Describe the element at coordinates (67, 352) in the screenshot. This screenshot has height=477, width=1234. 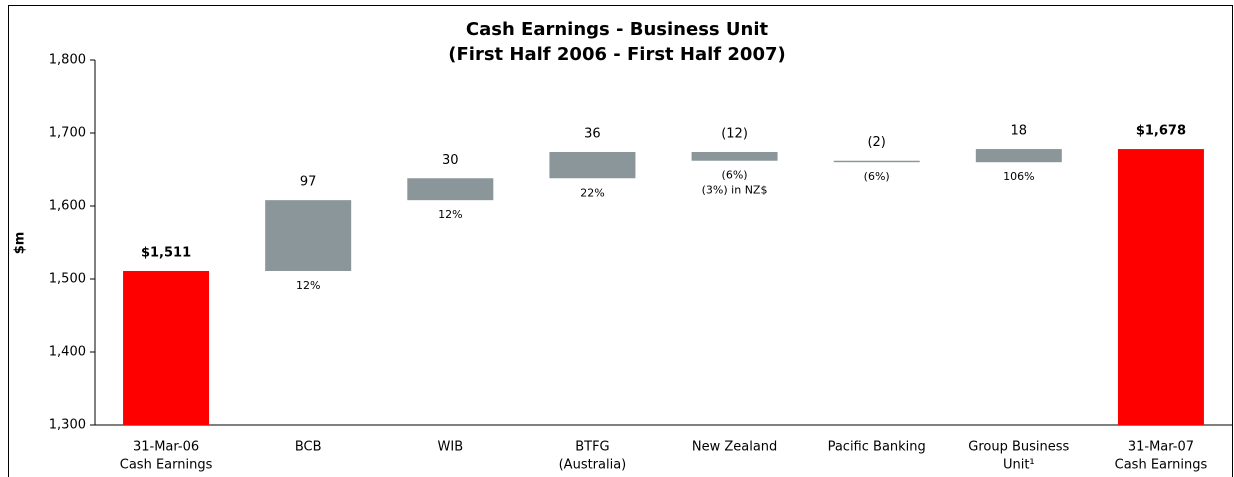
I see `y-tick-label: 1,400` at that location.